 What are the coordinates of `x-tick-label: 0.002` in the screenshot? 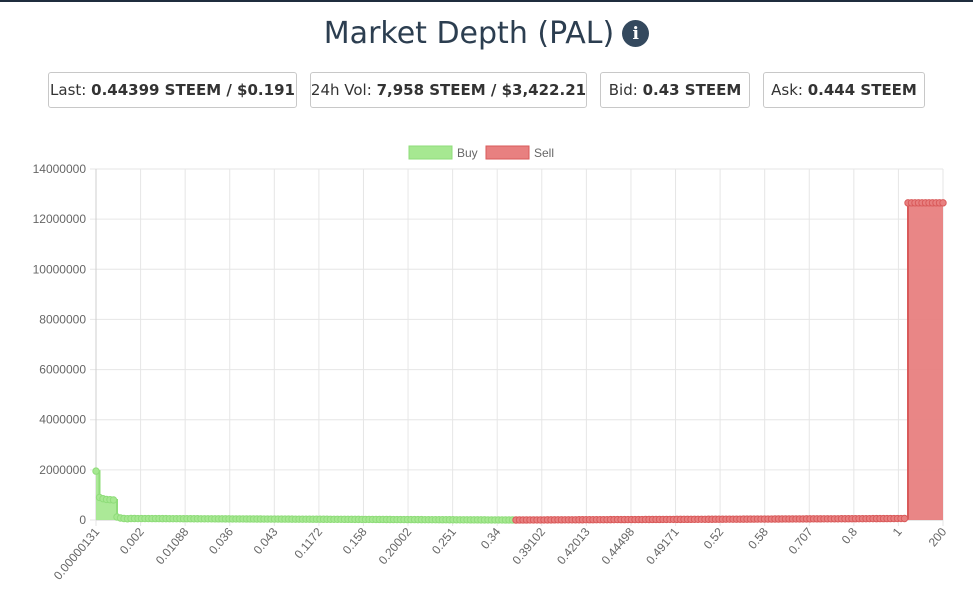 It's located at (132, 541).